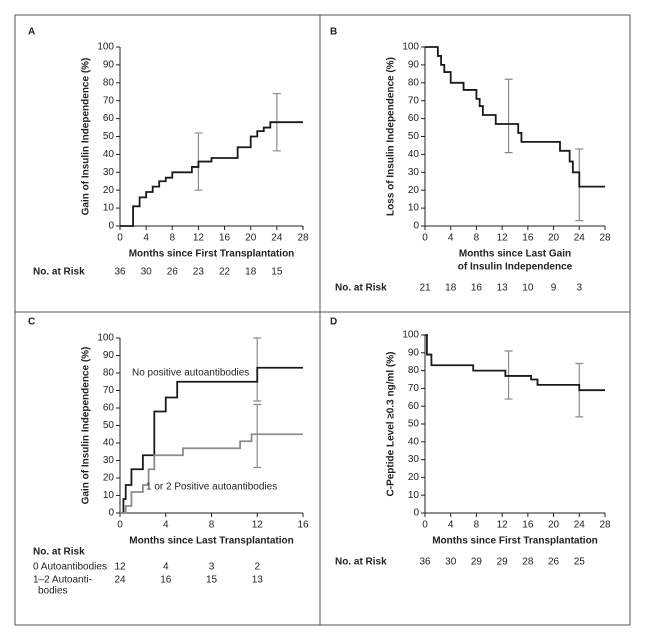 This screenshot has width=645, height=639. I want to click on risk-row-label: 0 Autoantibodies, so click(70, 567).